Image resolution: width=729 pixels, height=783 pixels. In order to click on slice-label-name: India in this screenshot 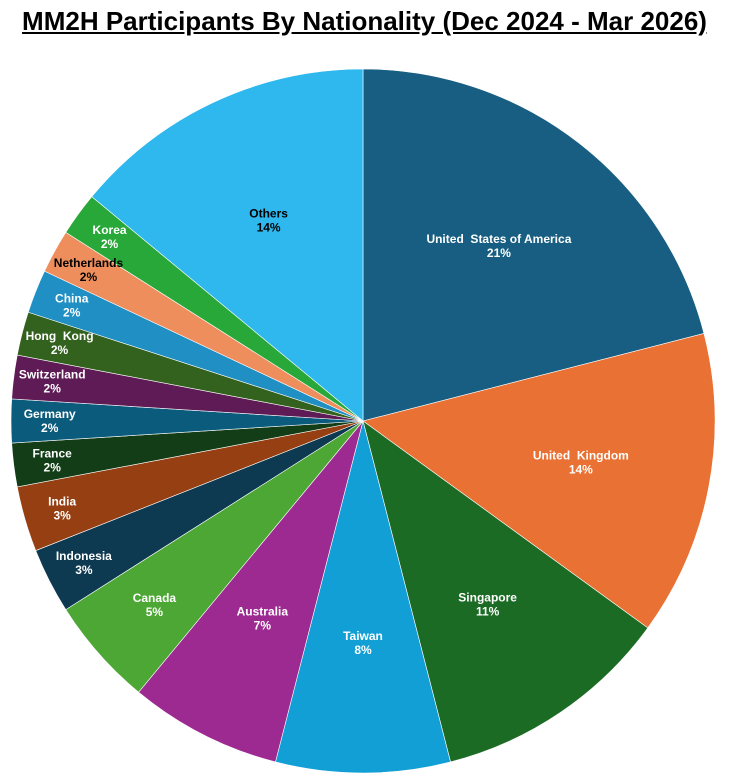, I will do `click(62, 501)`.